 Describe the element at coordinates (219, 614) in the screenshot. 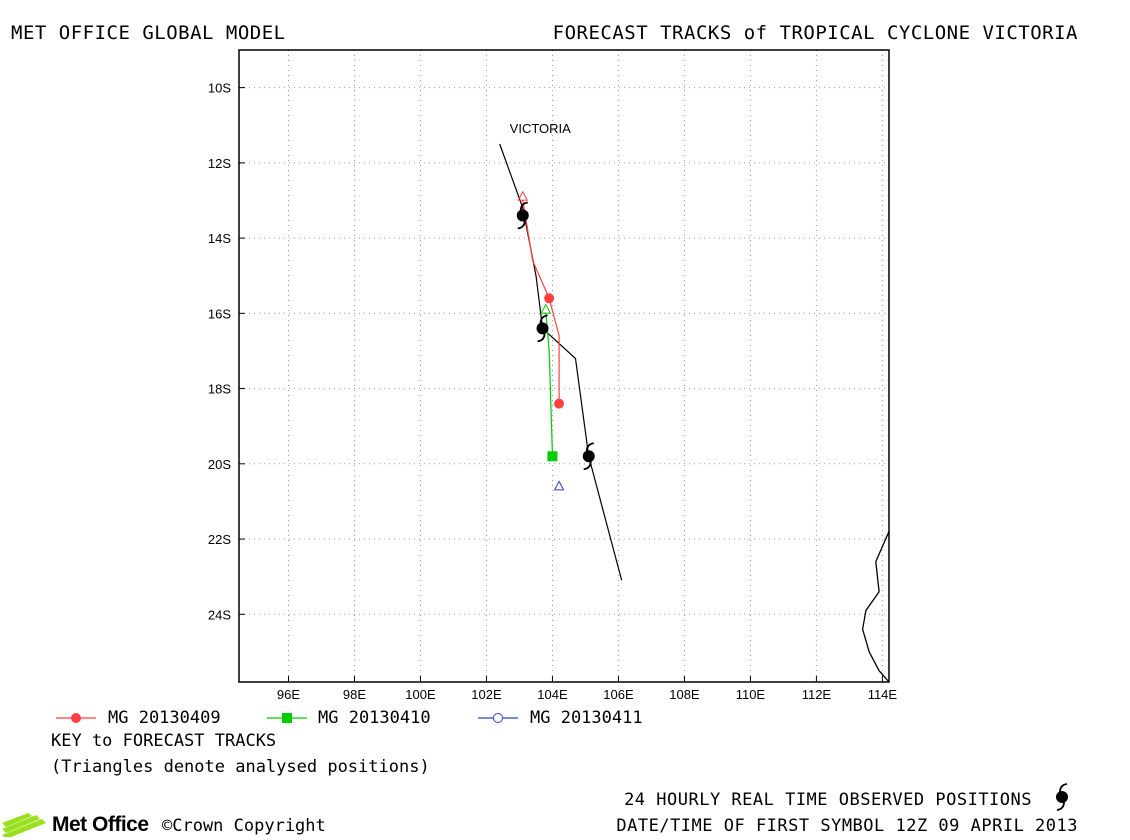

I see `lat-tick-label: 24S` at that location.